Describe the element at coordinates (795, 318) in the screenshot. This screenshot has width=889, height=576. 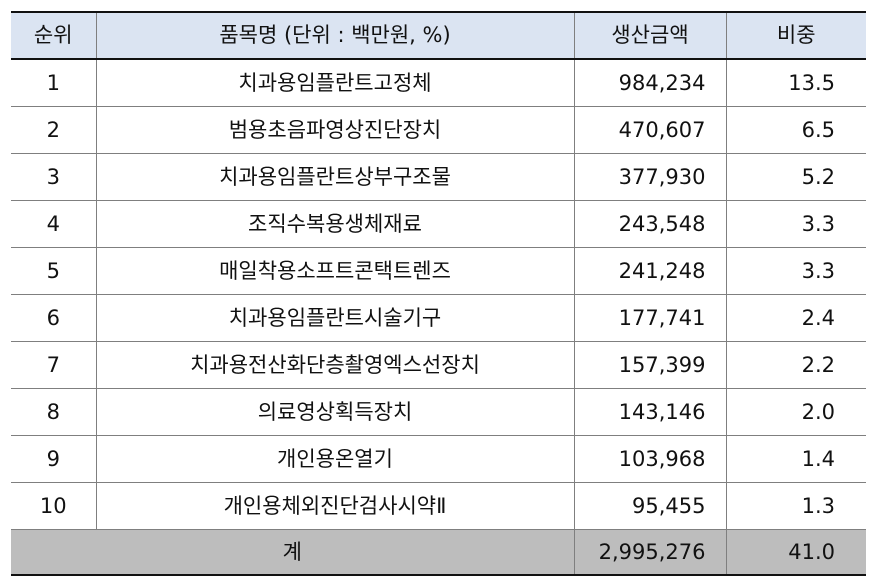
I see `share-cell: 2.4` at that location.